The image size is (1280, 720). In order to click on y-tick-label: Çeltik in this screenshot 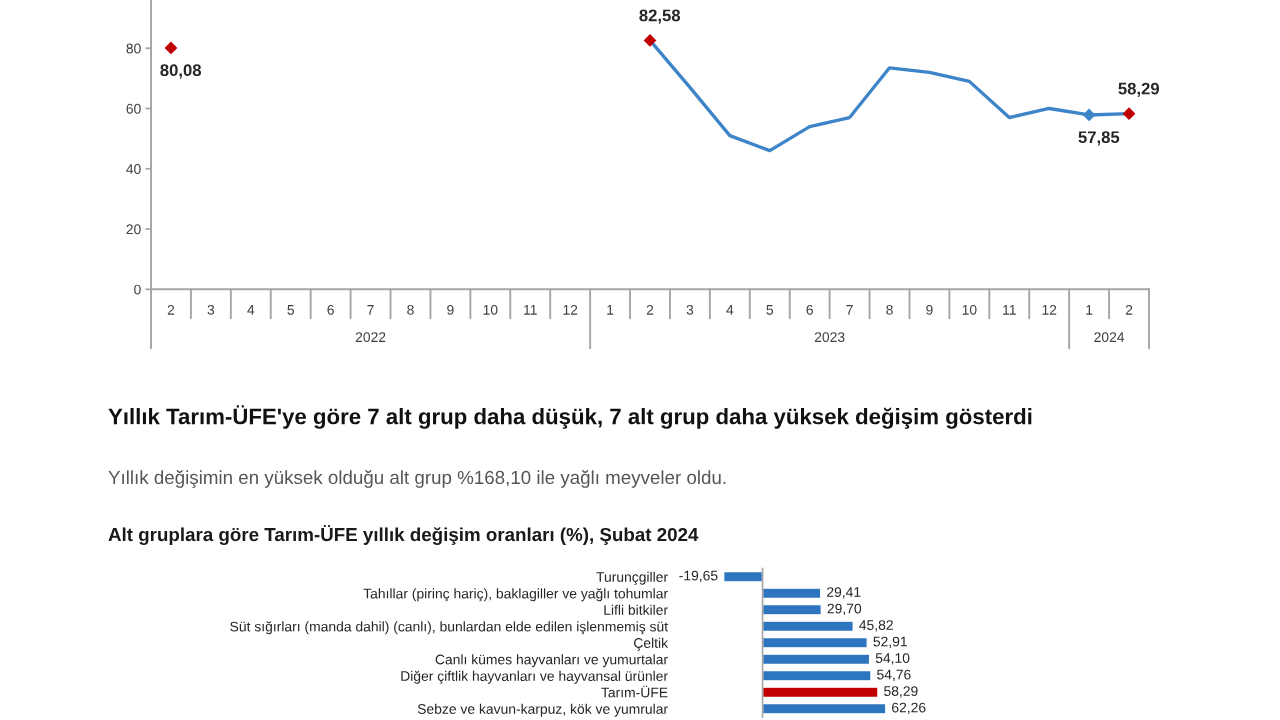, I will do `click(651, 644)`.